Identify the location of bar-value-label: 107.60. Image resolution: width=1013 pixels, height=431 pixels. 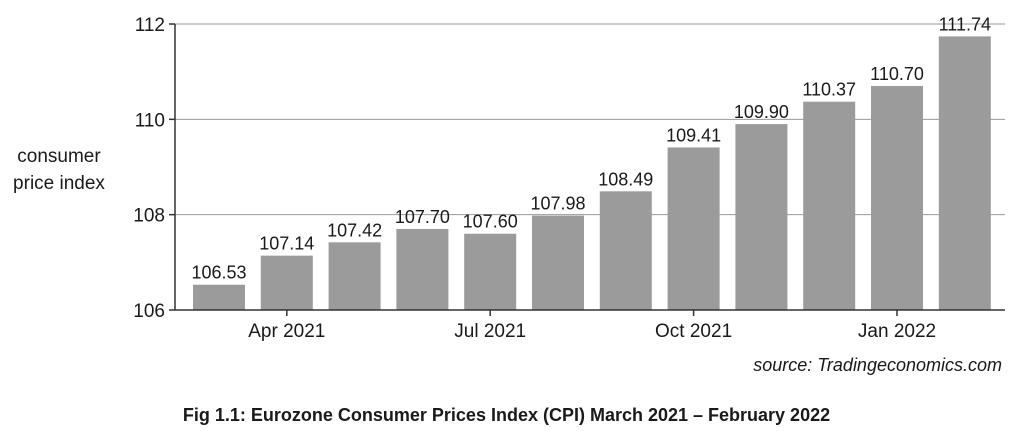
(490, 222).